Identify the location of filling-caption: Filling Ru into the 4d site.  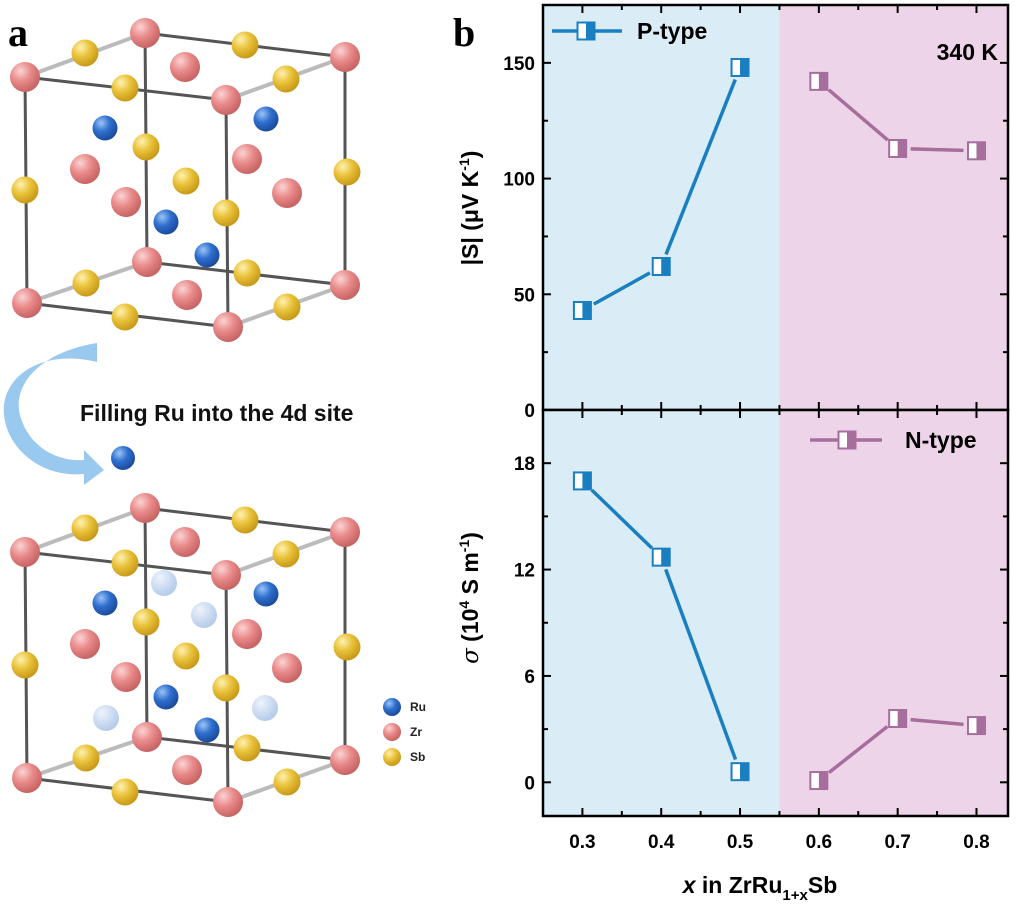
(216, 413).